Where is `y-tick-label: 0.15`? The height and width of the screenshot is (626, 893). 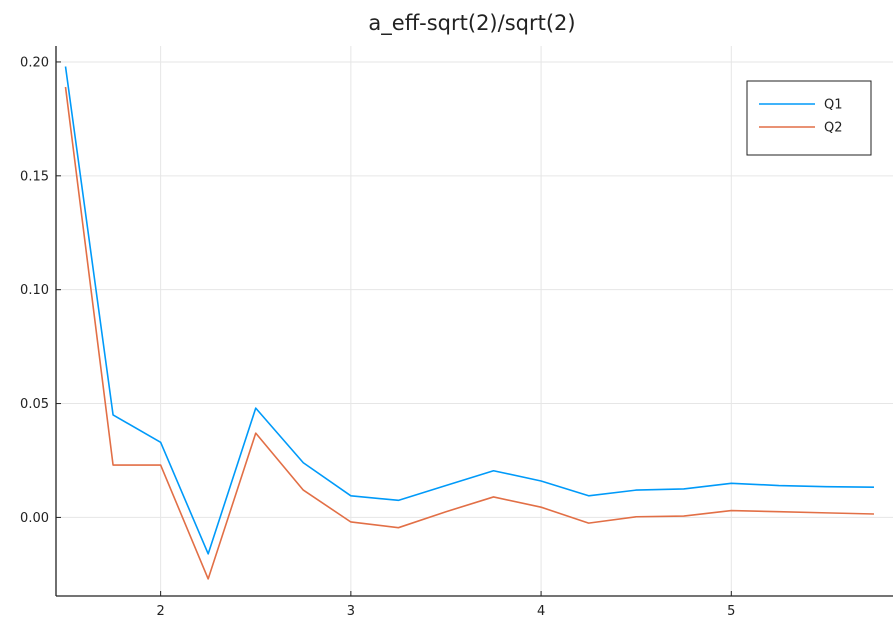
y-tick-label: 0.15 is located at coordinates (34, 176).